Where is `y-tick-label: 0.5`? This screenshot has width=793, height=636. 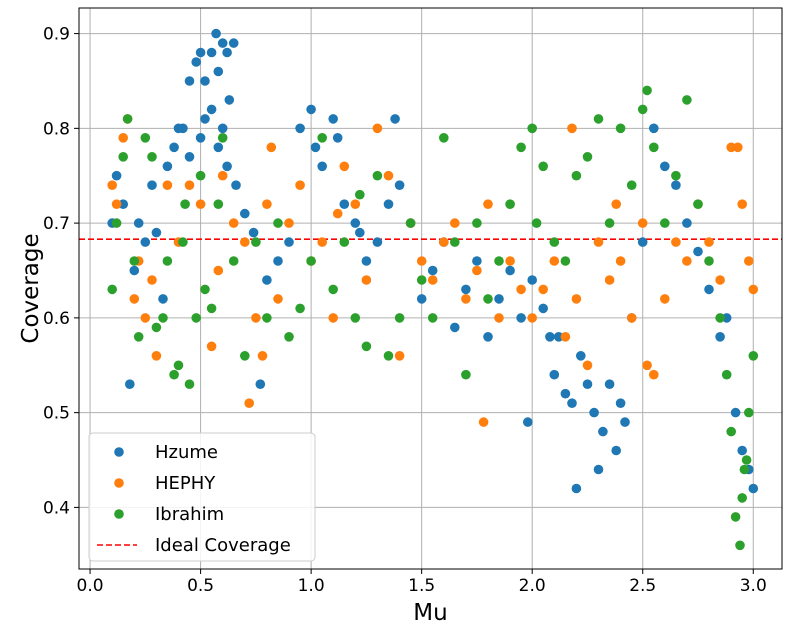 y-tick-label: 0.5 is located at coordinates (56, 414).